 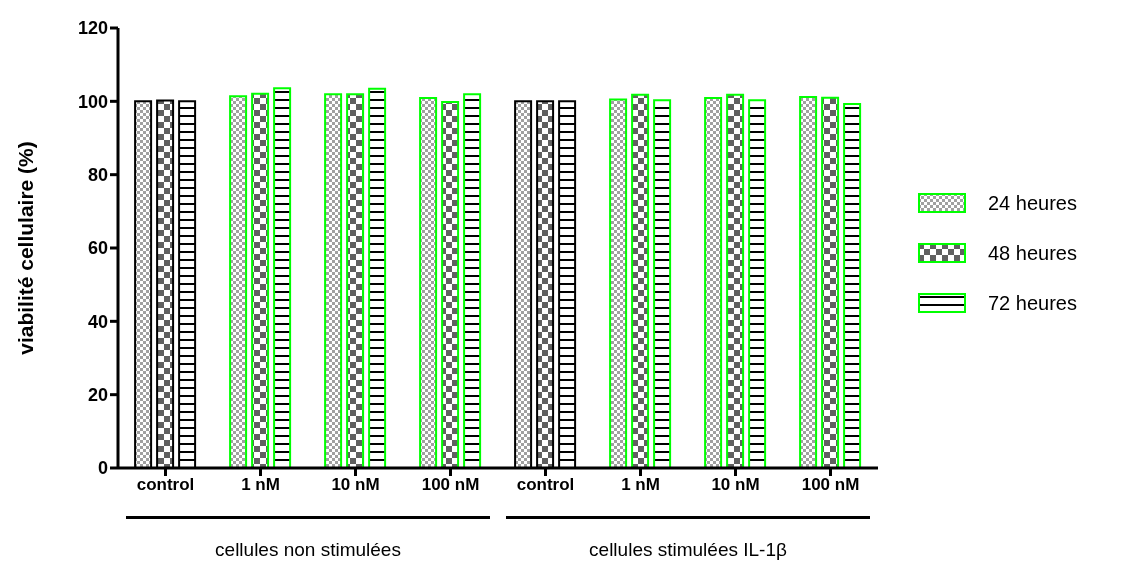 I want to click on y-tick-label: 40, so click(x=97, y=321).